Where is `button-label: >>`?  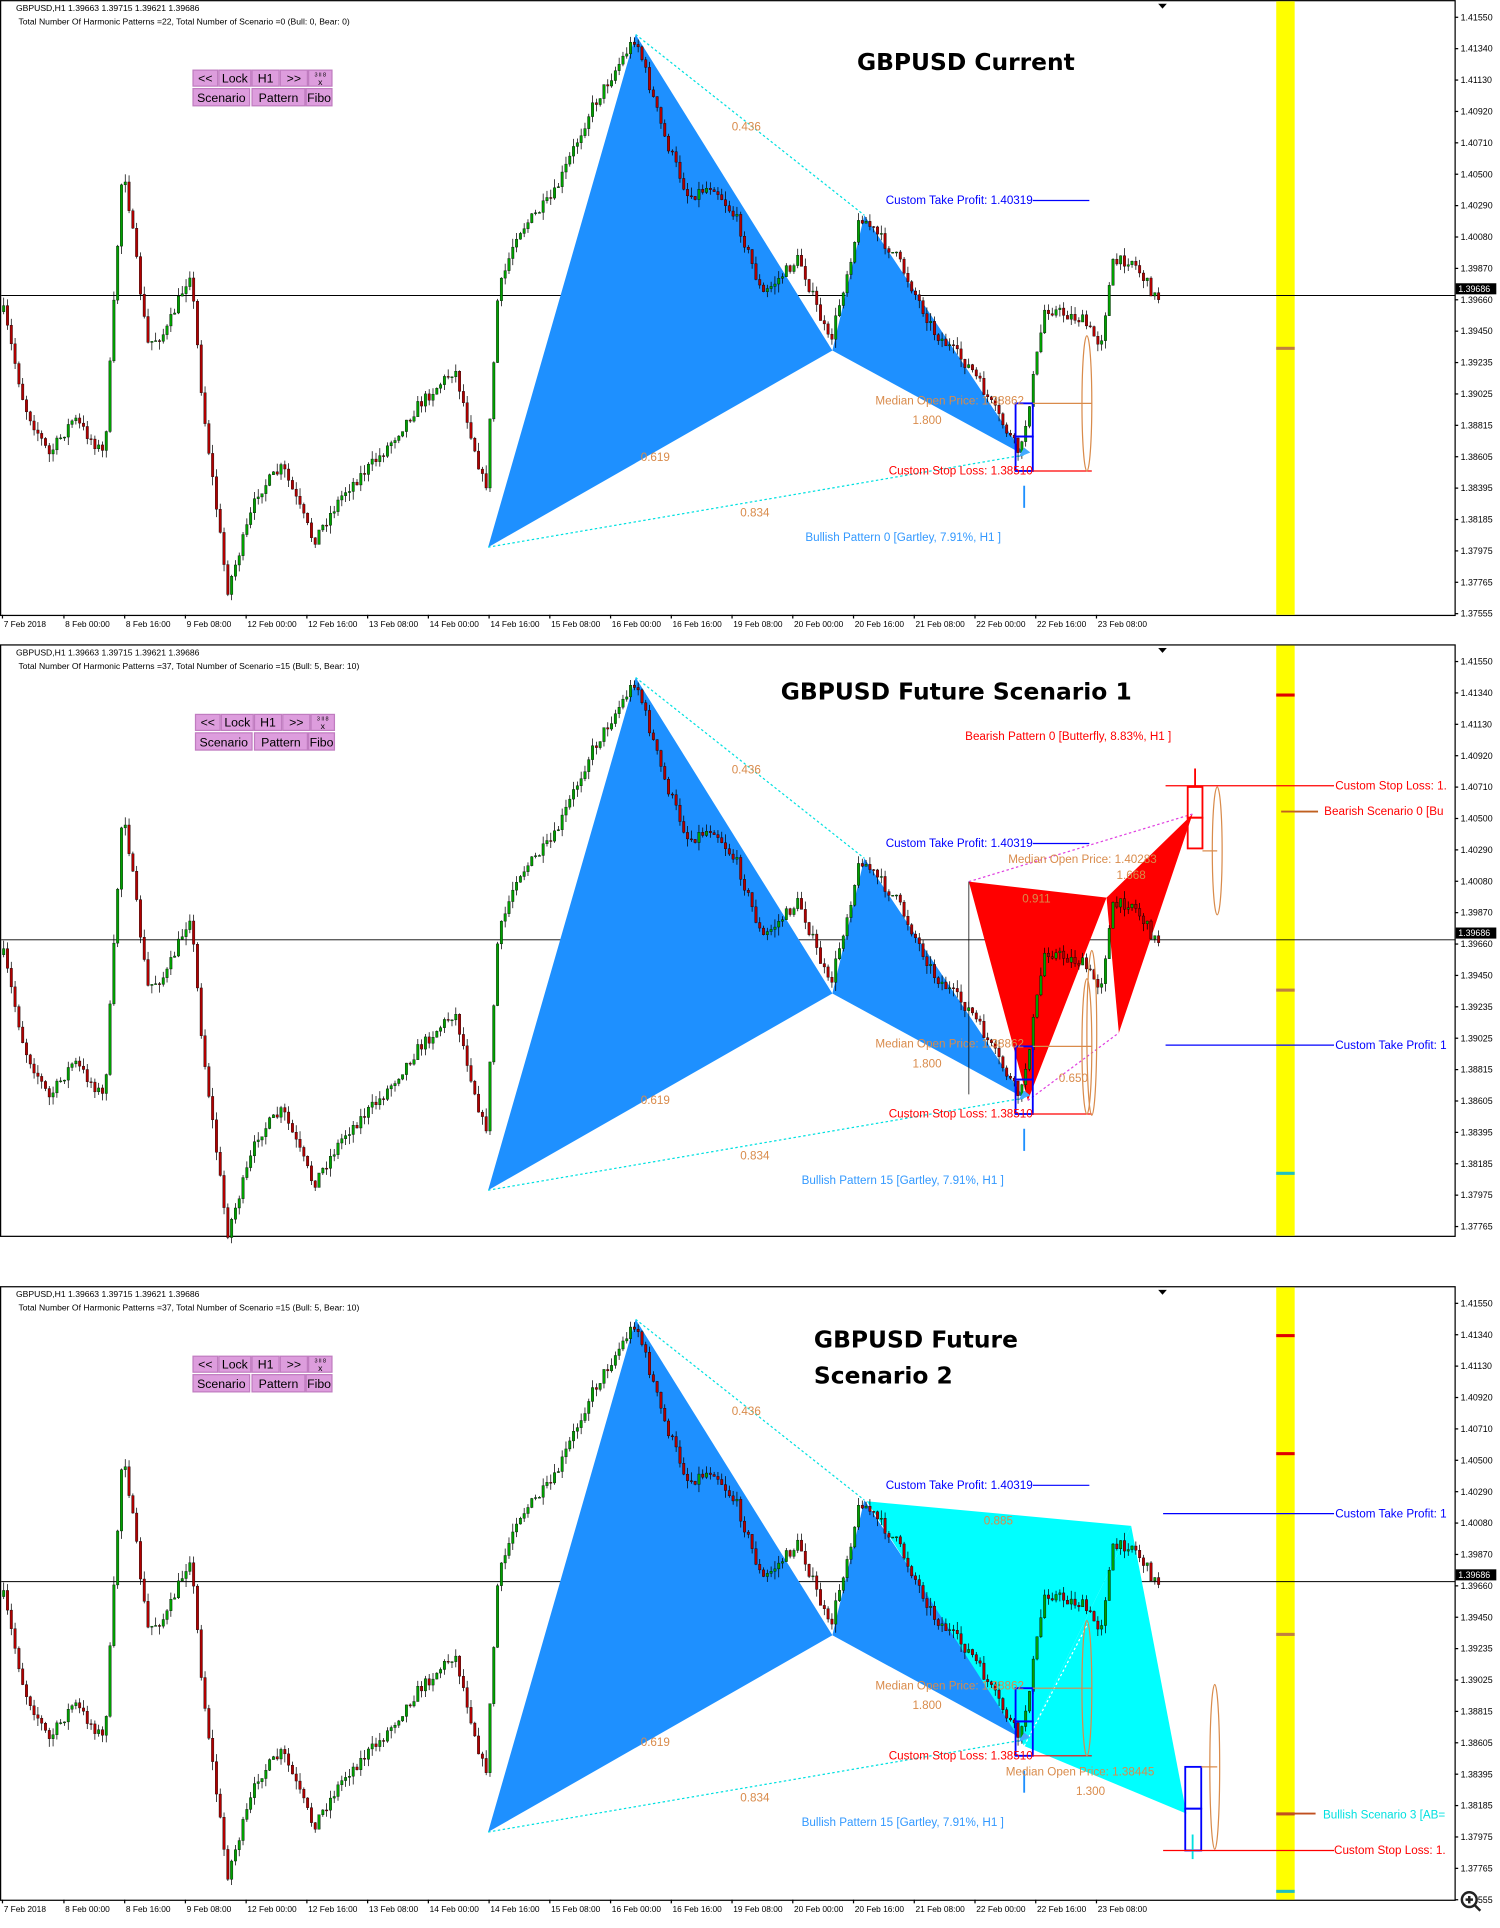
button-label: >> is located at coordinates (294, 78).